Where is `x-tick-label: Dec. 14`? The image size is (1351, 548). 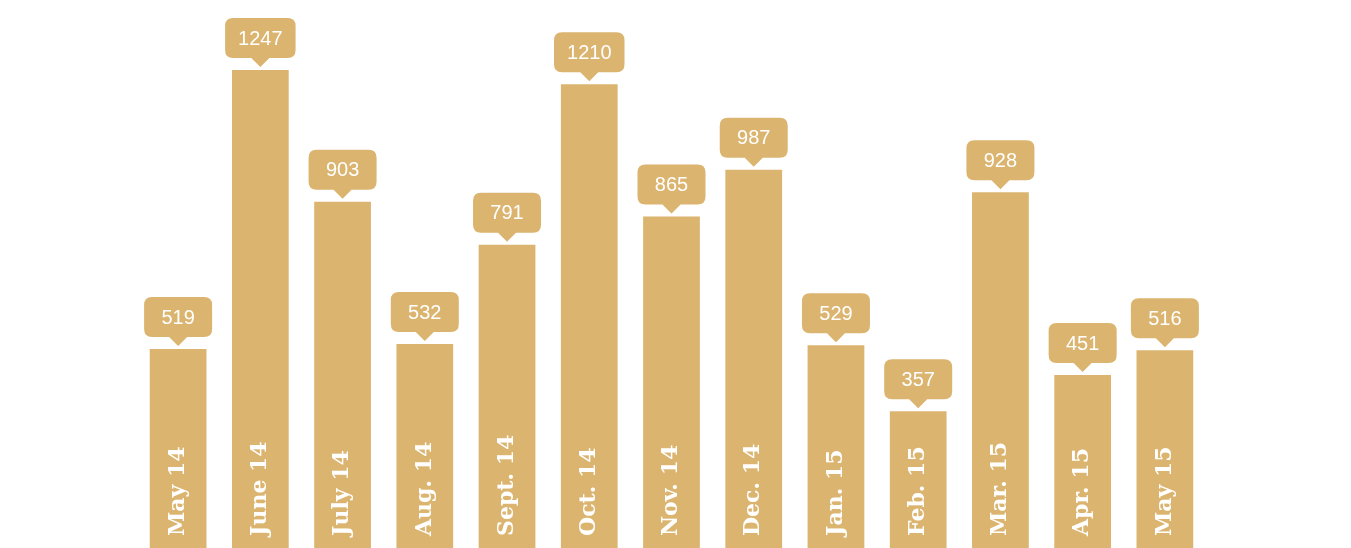 x-tick-label: Dec. 14 is located at coordinates (751, 489).